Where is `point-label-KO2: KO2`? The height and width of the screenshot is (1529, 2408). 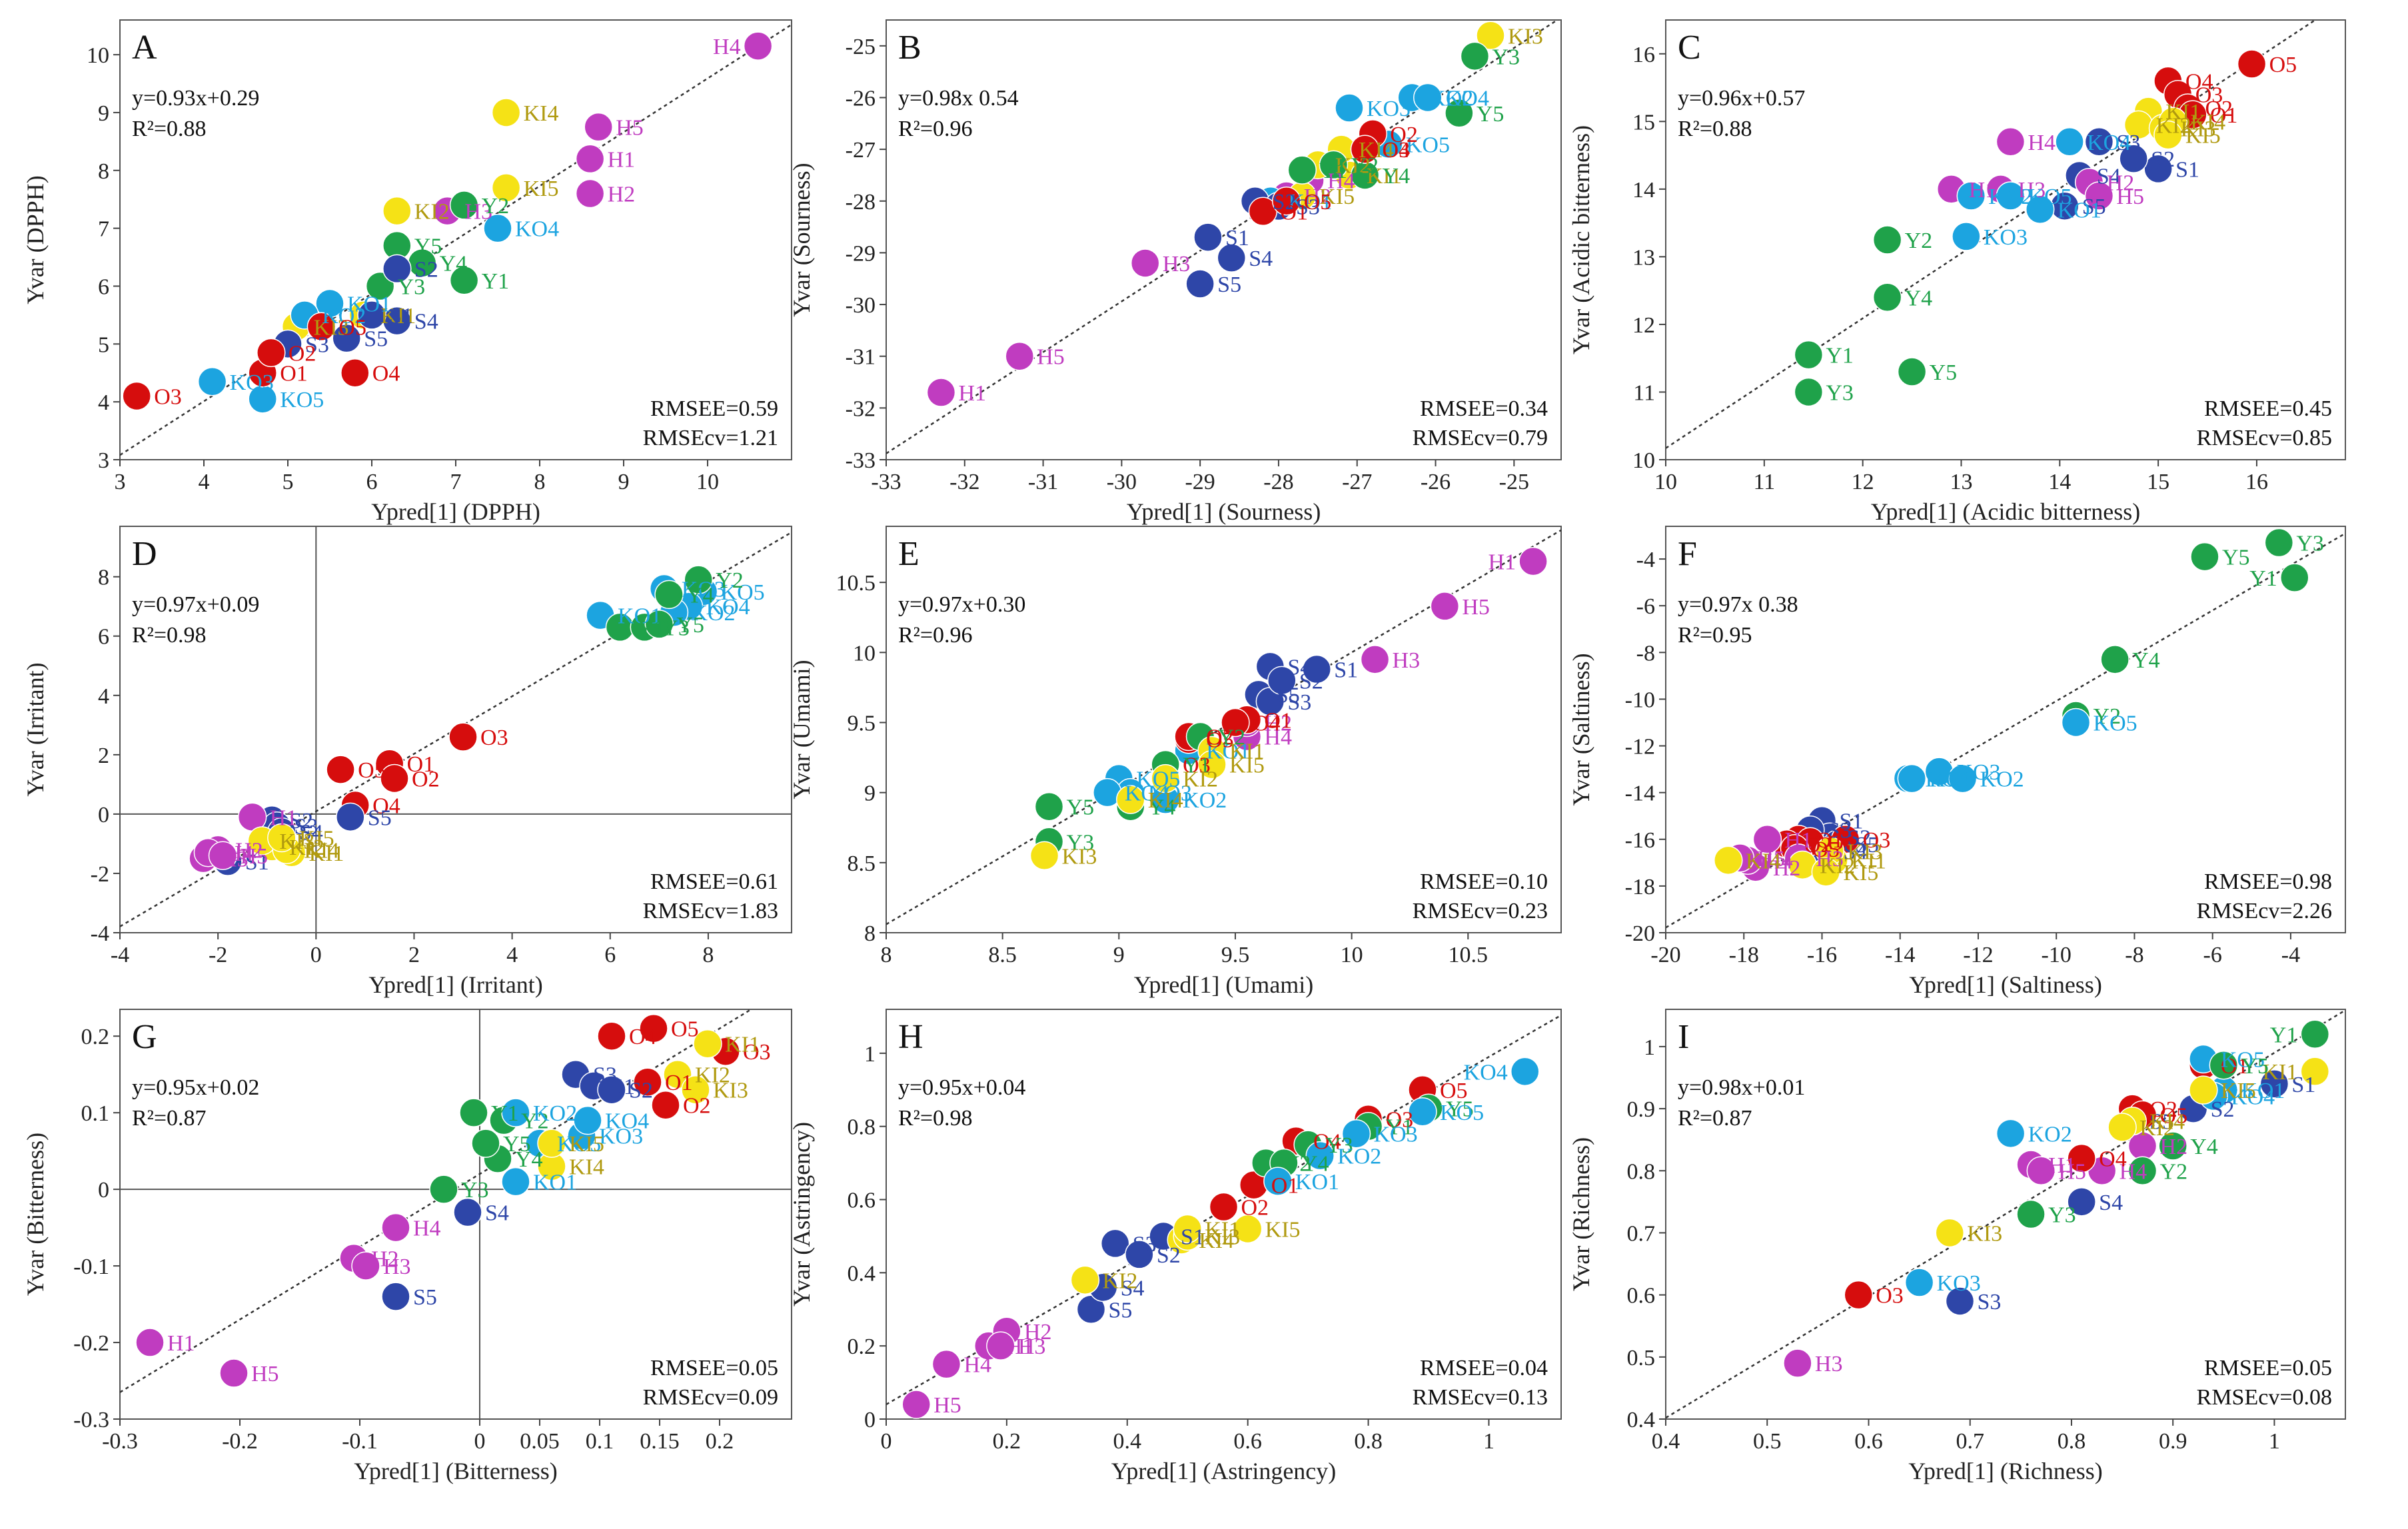 point-label-KO2: KO2 is located at coordinates (2010, 197).